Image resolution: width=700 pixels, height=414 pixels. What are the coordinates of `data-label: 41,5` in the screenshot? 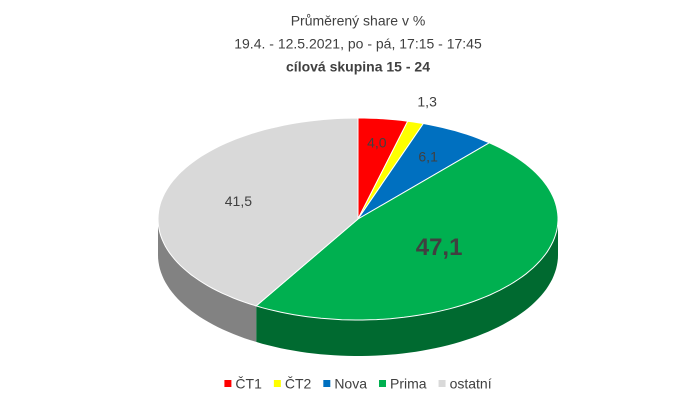 It's located at (238, 201).